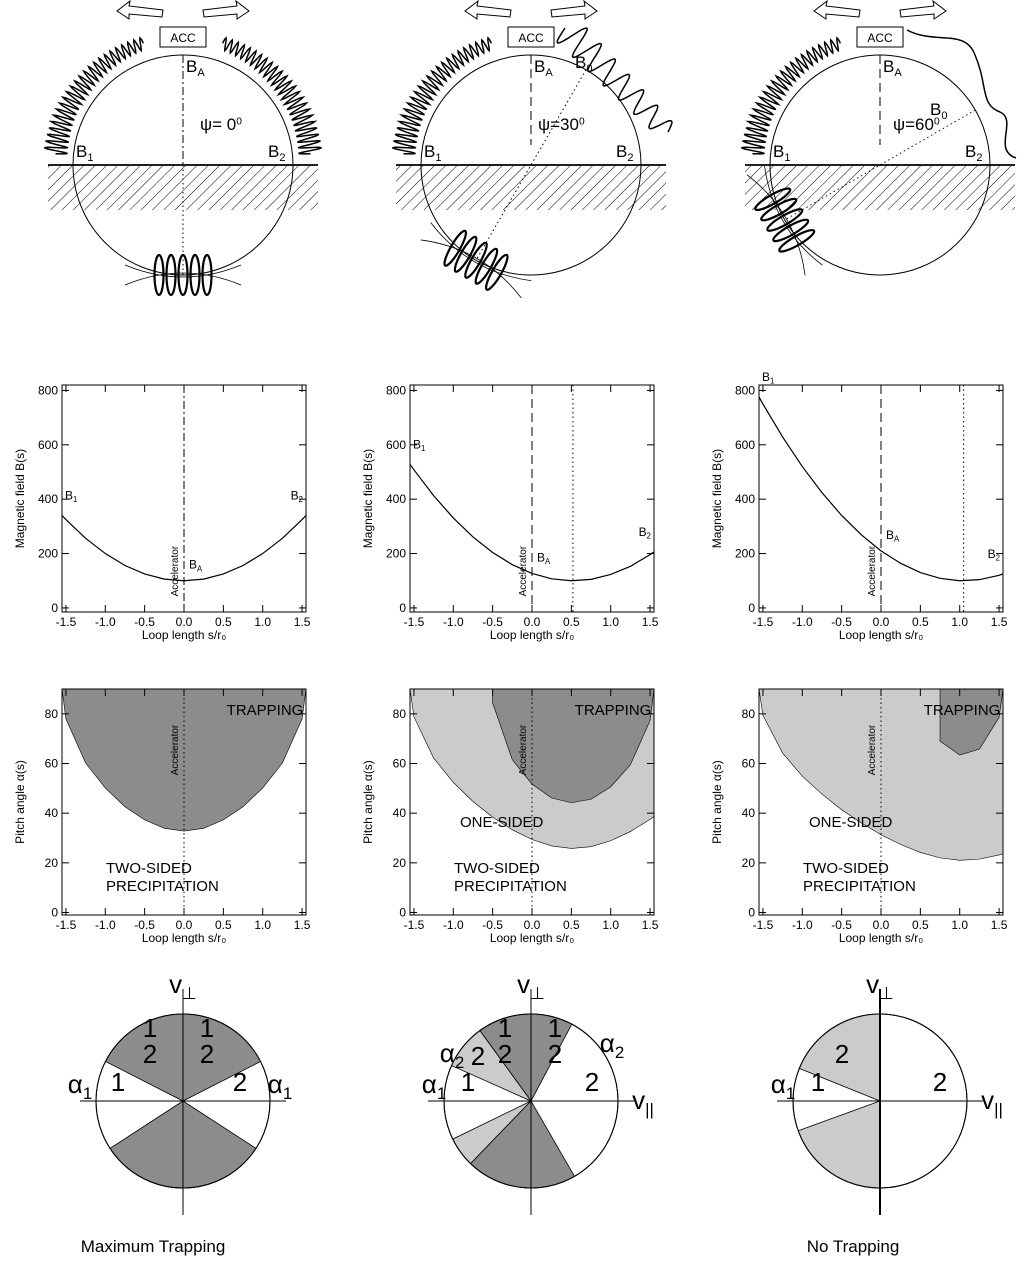 The width and height of the screenshot is (1020, 1272). Describe the element at coordinates (717, 802) in the screenshot. I see `y-axis-label: Pitch angle α(s)` at that location.